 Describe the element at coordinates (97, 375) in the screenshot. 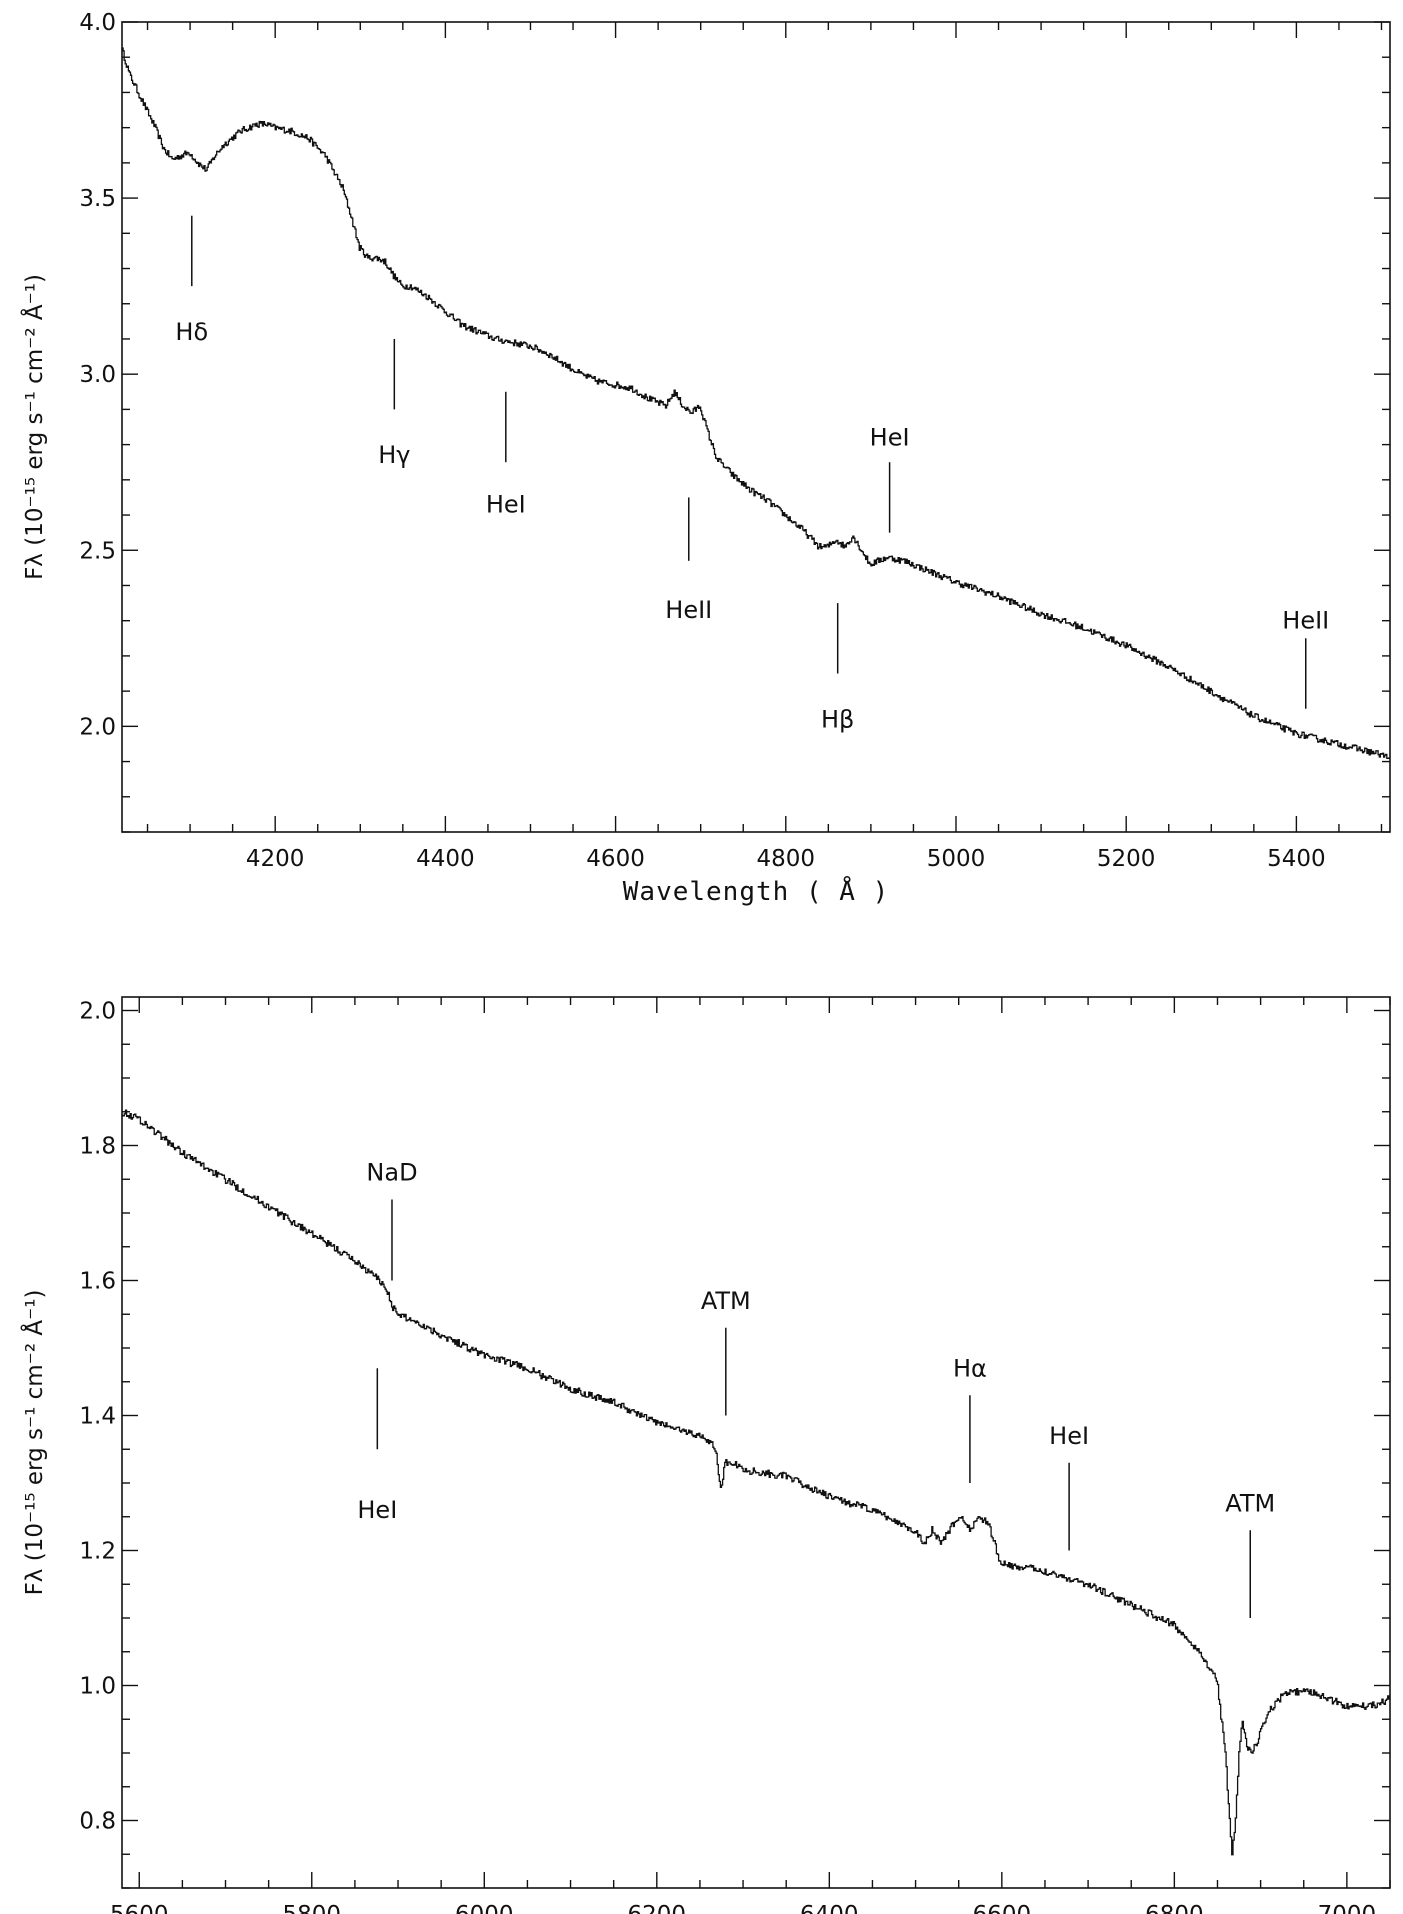

I see `y-tick-label: 3.0` at that location.